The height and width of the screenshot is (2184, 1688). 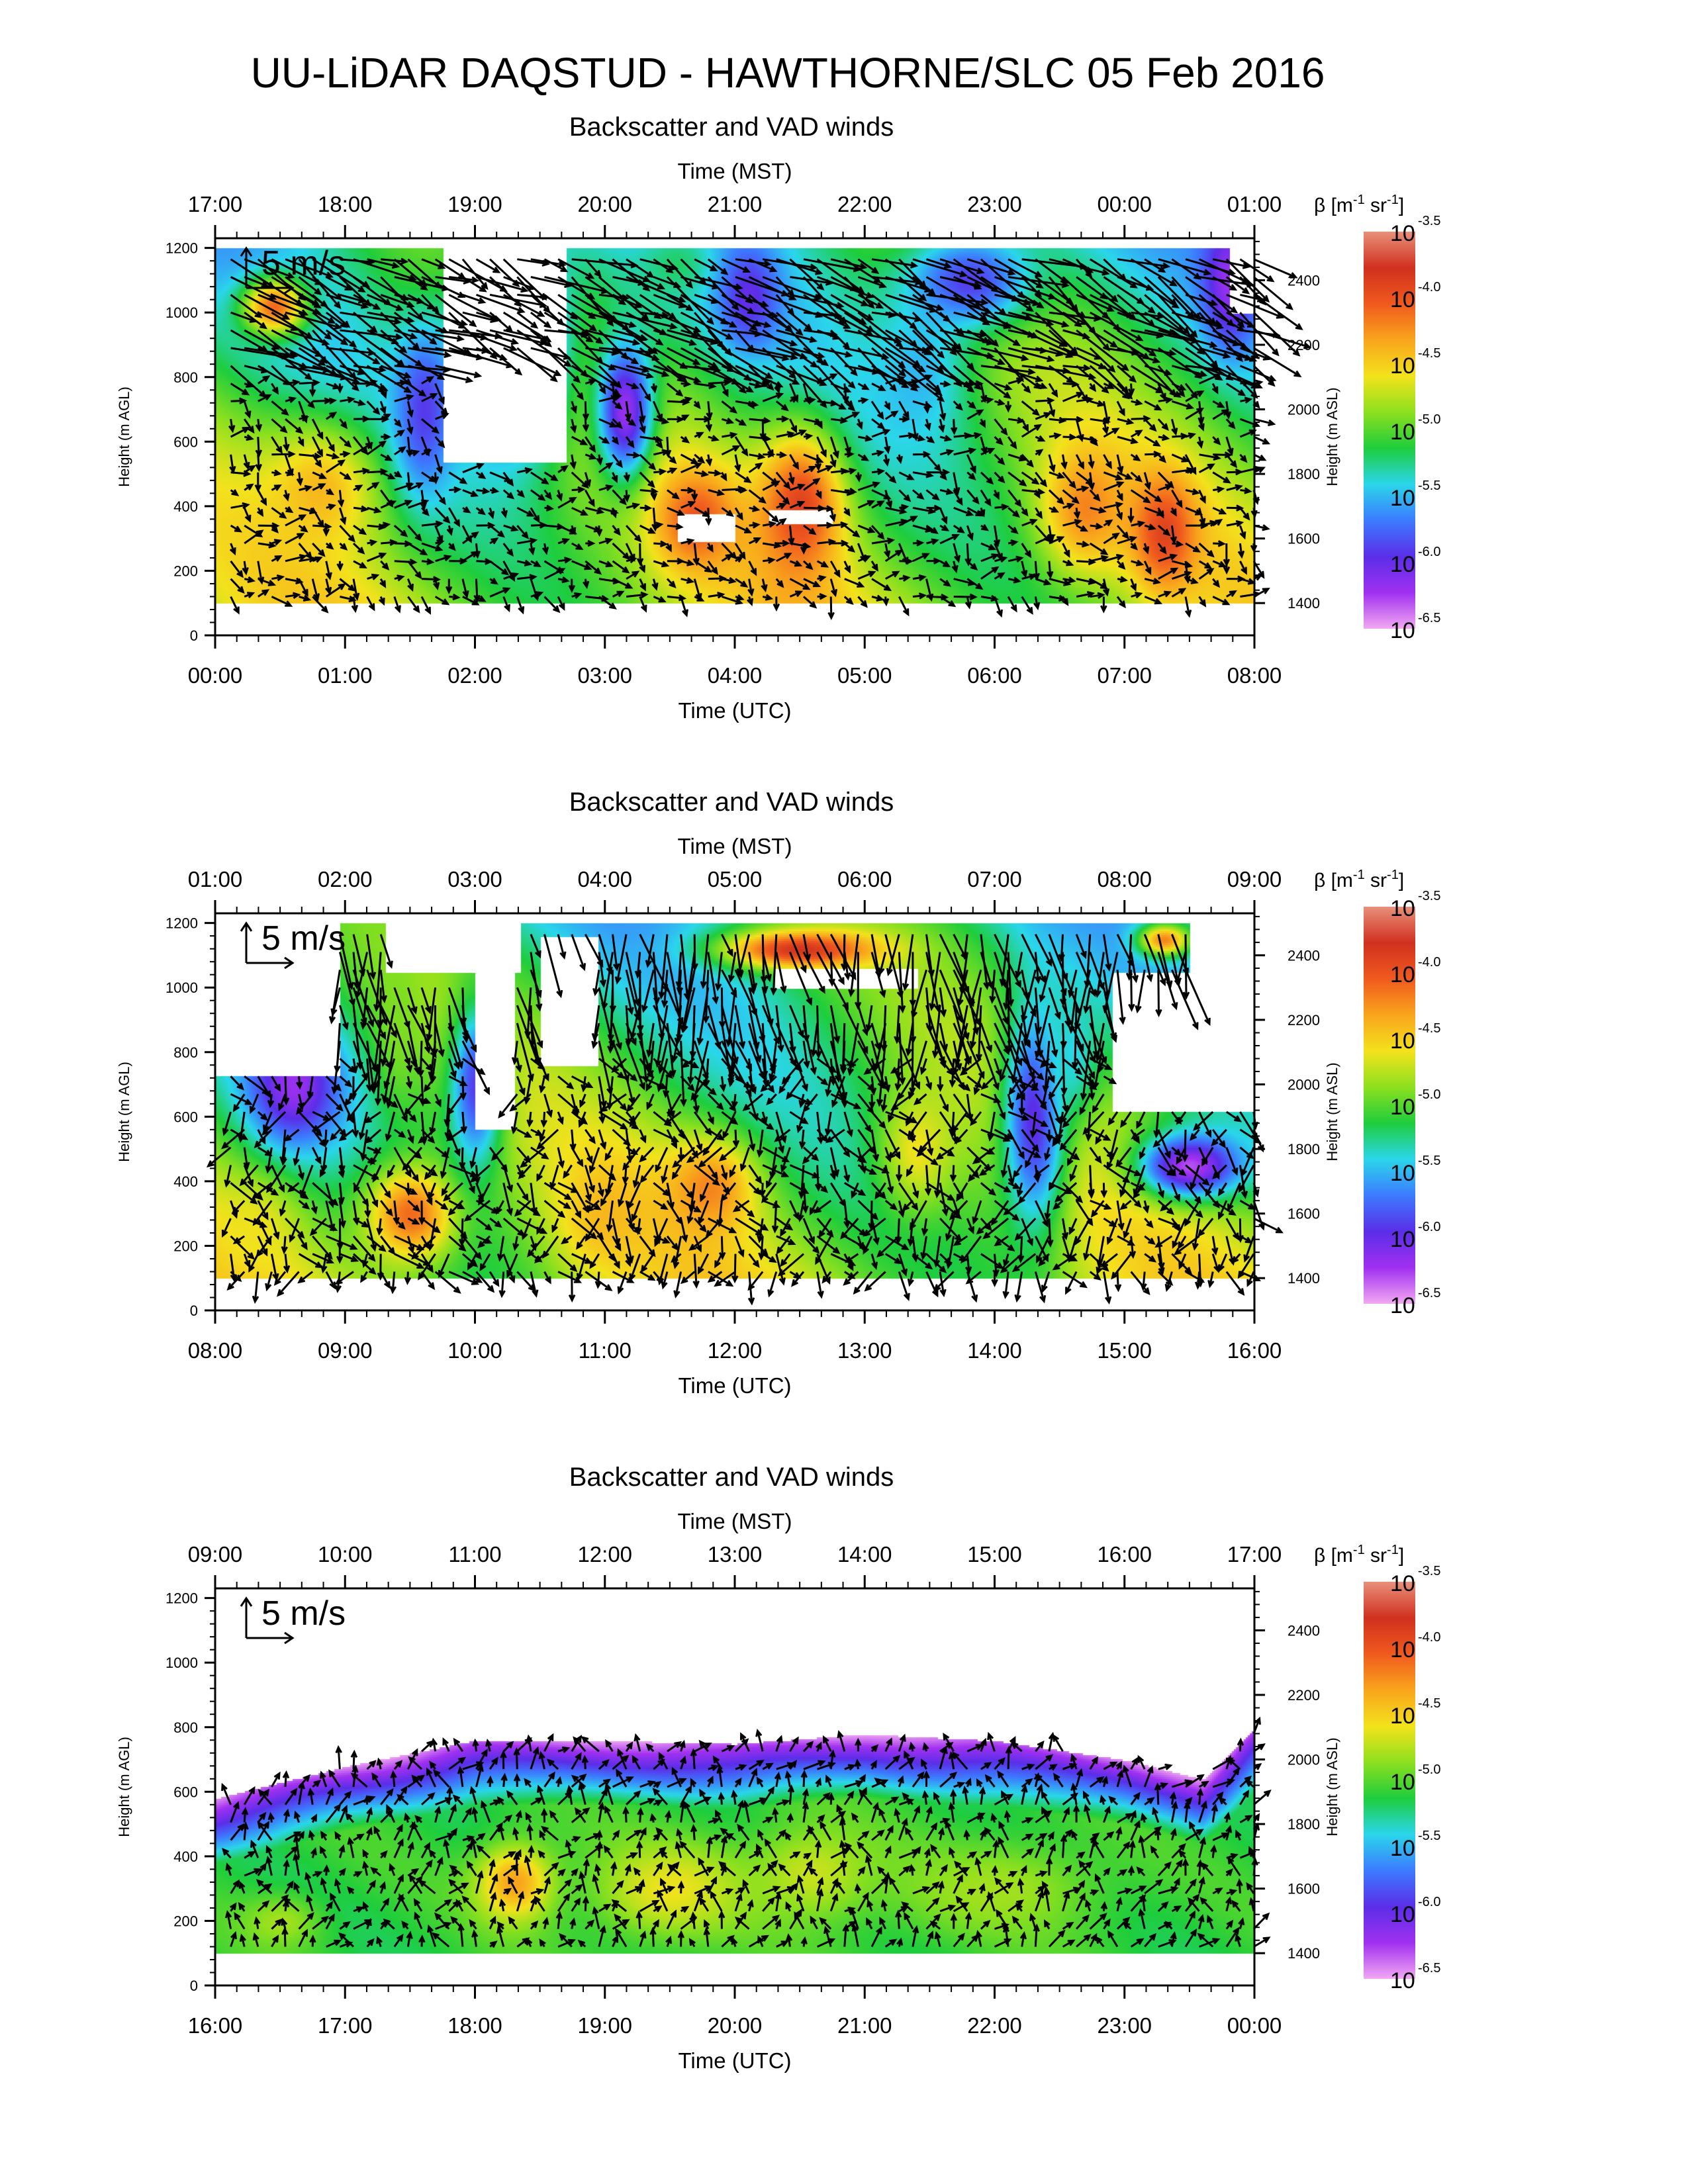 I want to click on colorbar-exponent: -4.0, so click(x=1429, y=1638).